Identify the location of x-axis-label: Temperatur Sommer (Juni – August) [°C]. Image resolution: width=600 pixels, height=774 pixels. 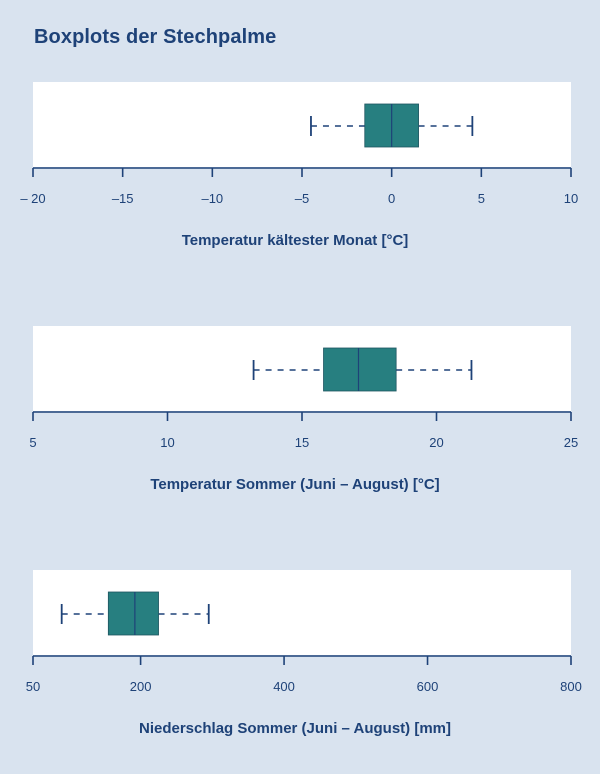
(294, 484).